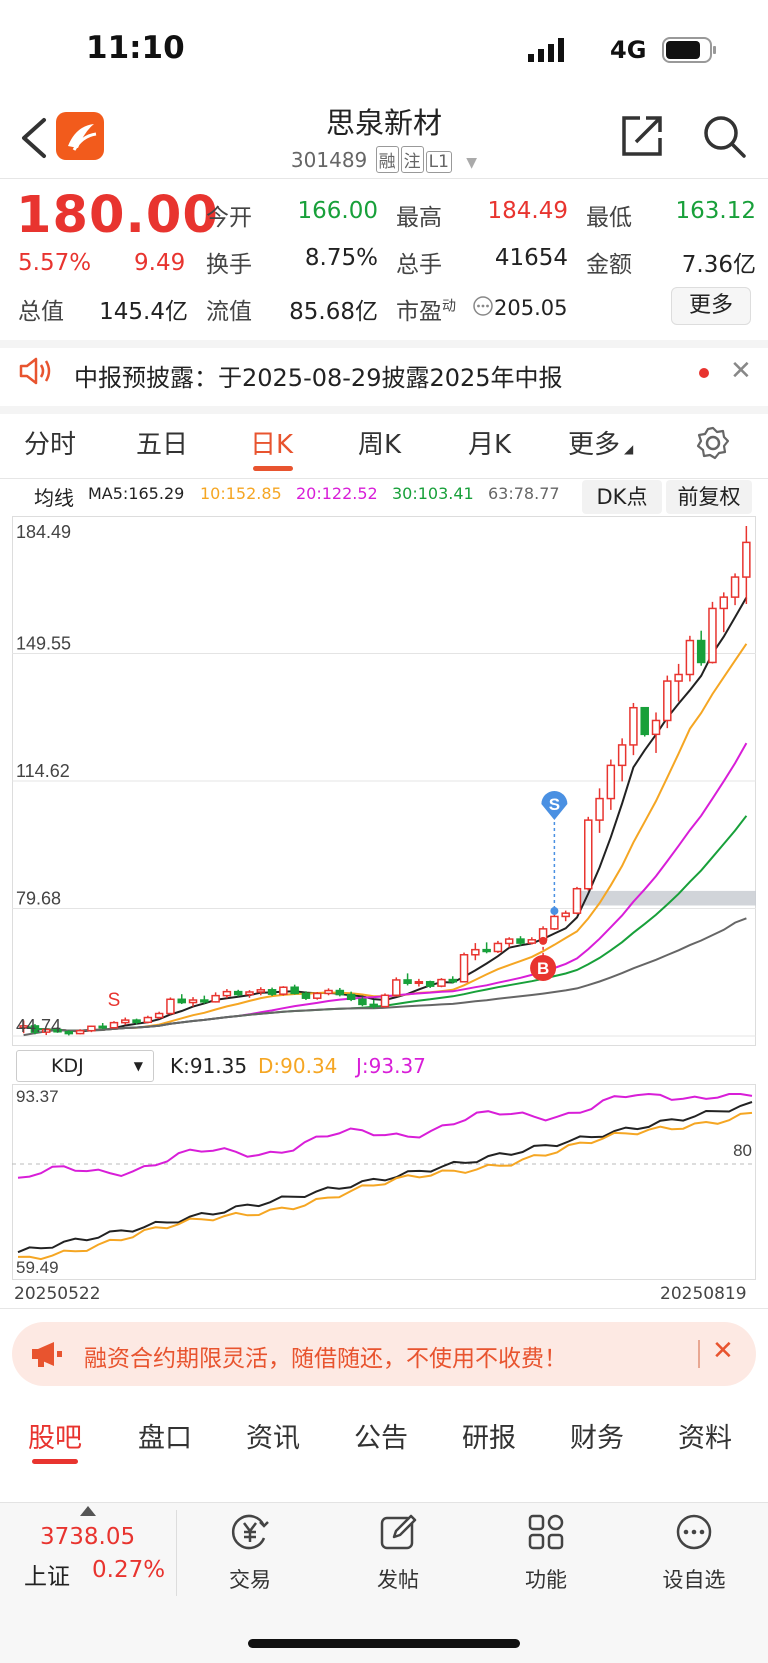 This screenshot has width=768, height=1663. What do you see at coordinates (609, 218) in the screenshot?
I see `low-label: 最低` at bounding box center [609, 218].